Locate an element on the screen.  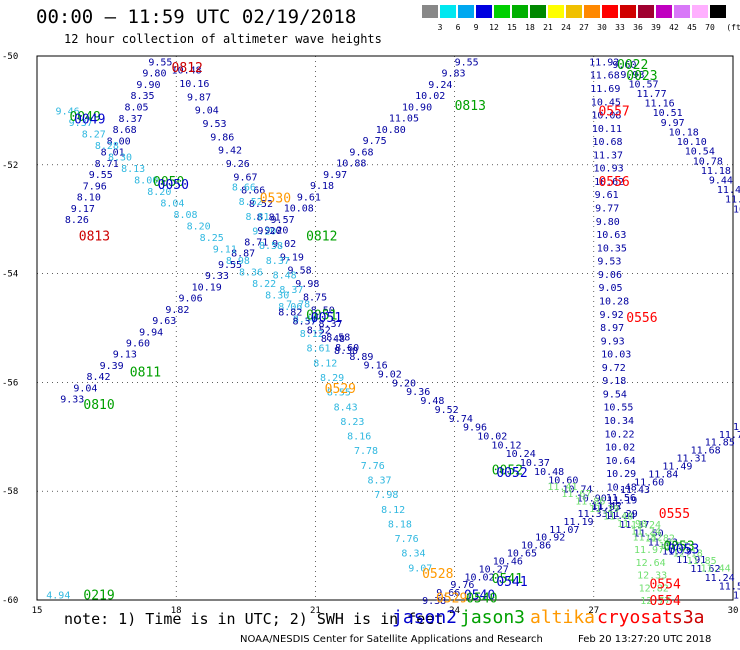
wave-height-value: 8.37 is located at coordinates (291, 290).